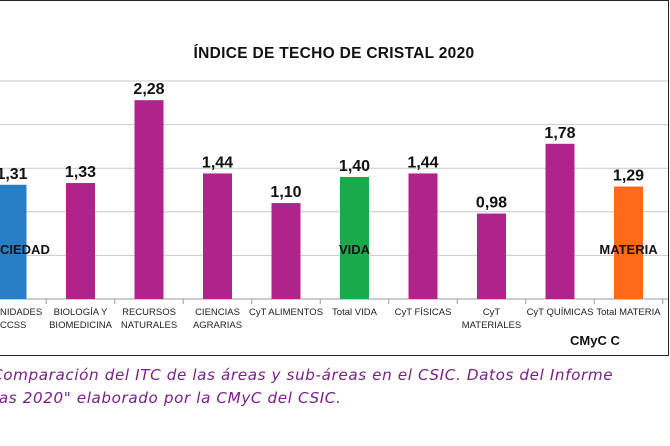  I want to click on value-label-2: 2,28, so click(148, 89).